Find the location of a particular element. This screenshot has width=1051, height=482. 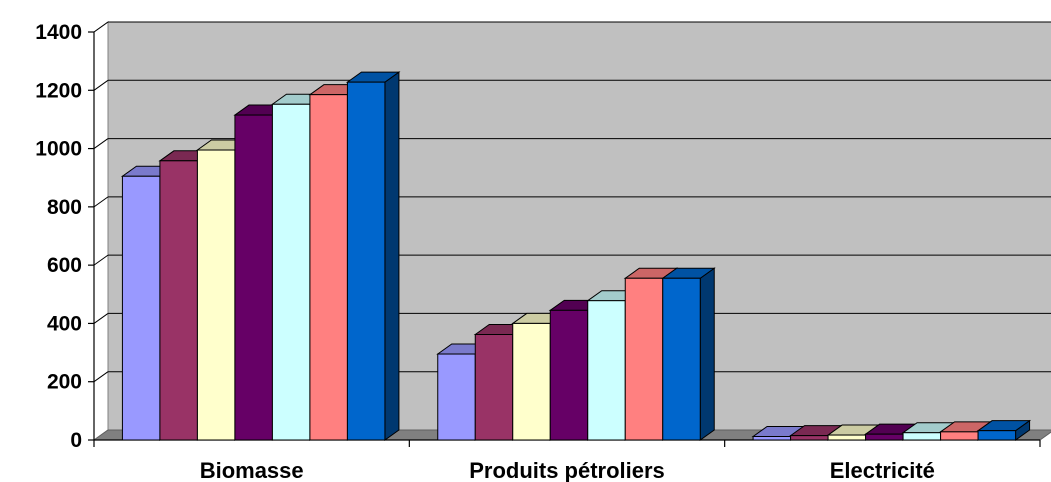

y-tick-label: 800 is located at coordinates (64, 207).